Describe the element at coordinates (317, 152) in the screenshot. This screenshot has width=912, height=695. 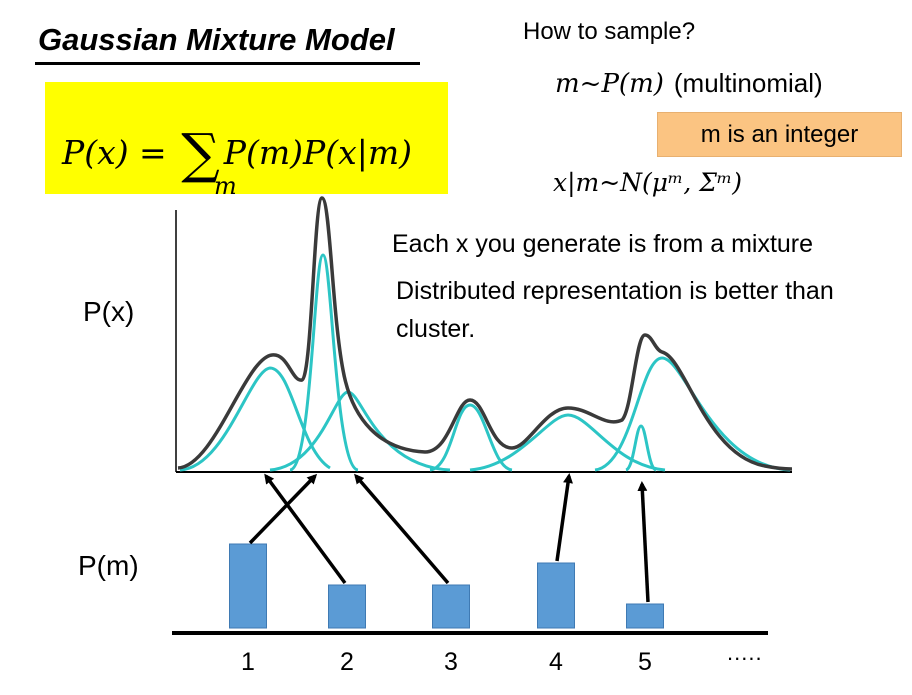
I see `formula-rhs: P(m)P(x|m)` at that location.